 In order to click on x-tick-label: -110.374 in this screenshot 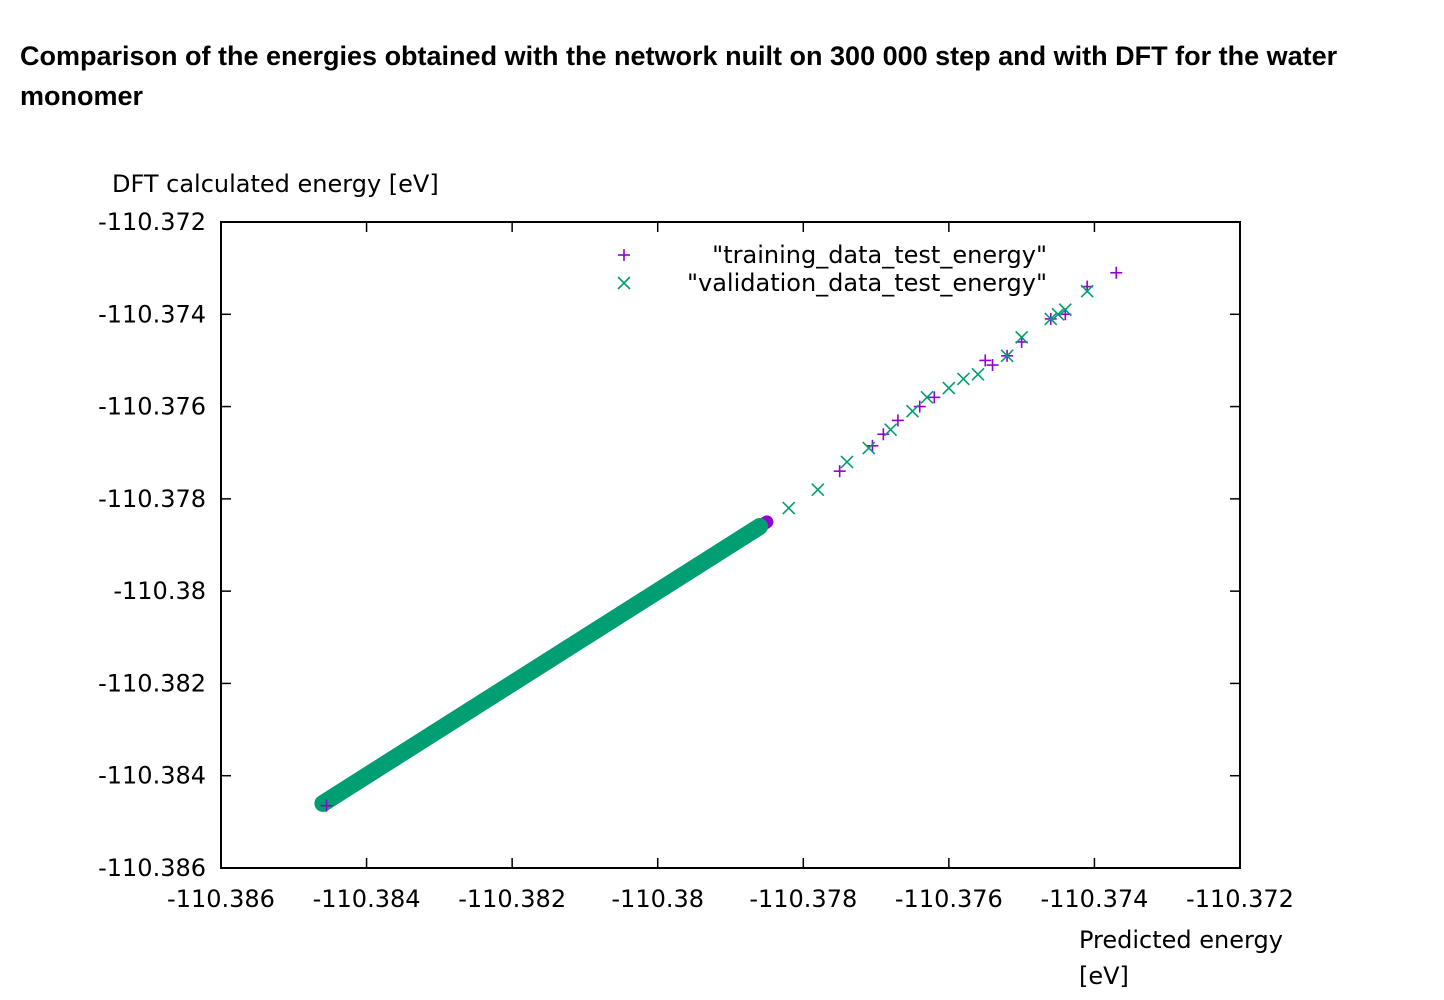, I will do `click(1094, 899)`.